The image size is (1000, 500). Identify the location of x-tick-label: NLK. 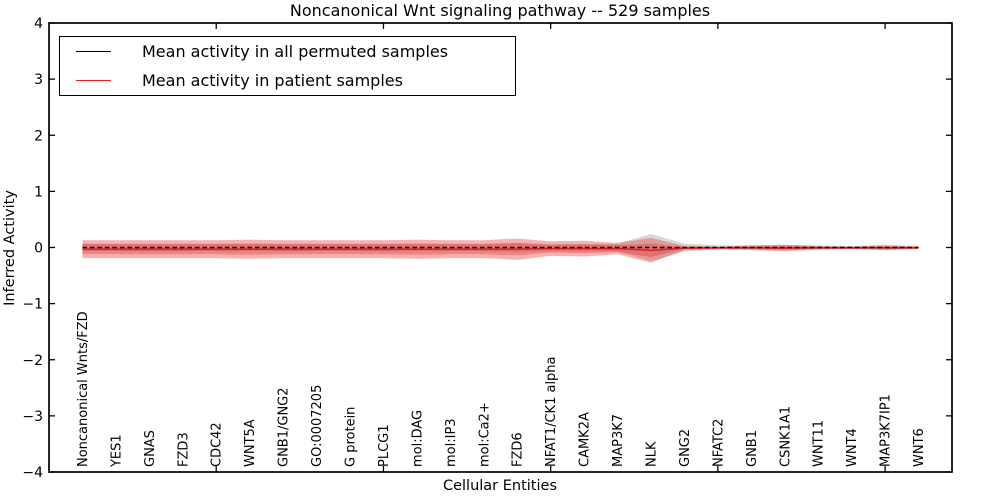
(652, 454).